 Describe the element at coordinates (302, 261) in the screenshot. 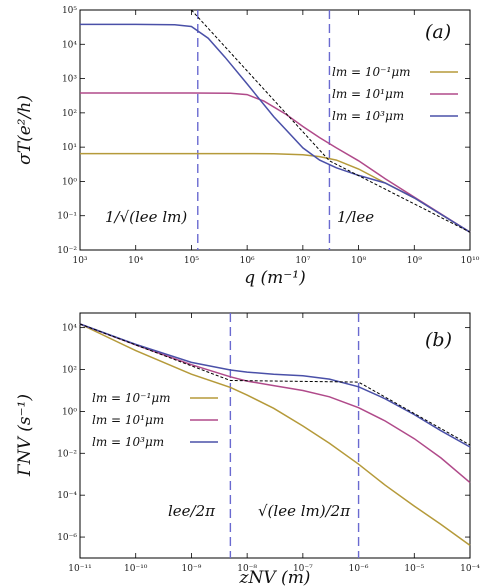

I see `x-tick-label-a-4: 10⁷` at that location.